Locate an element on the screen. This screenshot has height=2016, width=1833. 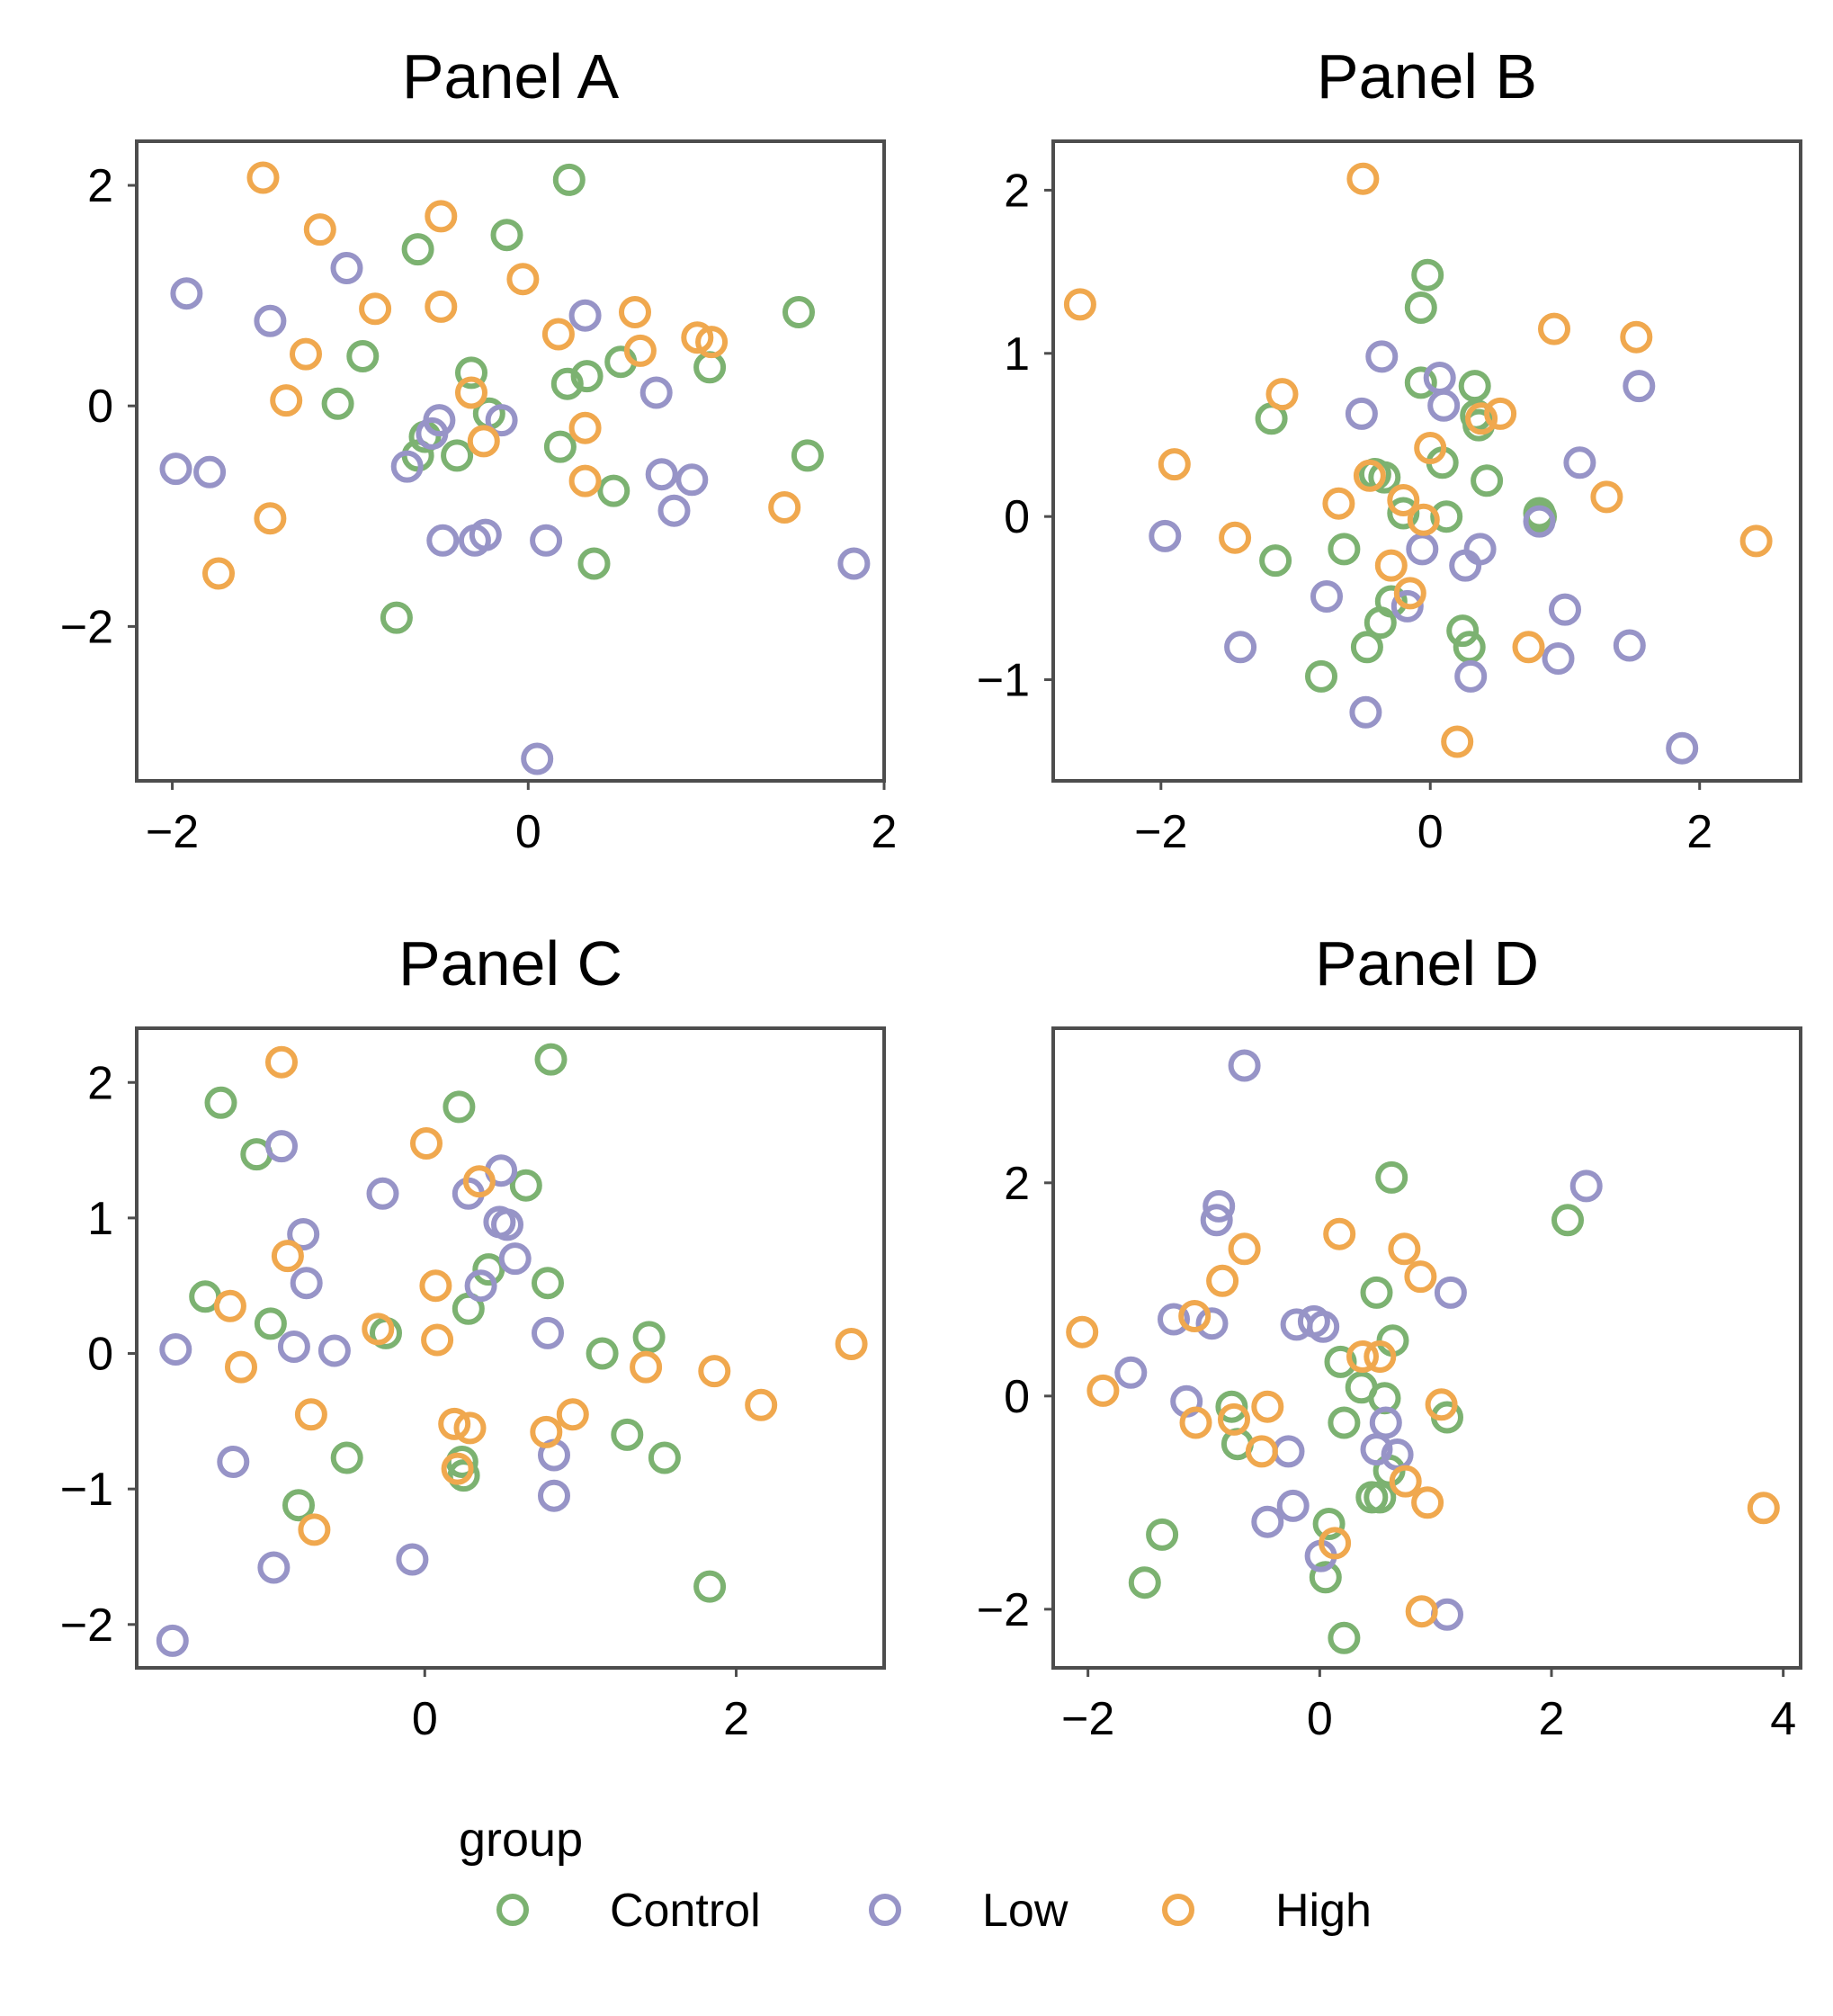
panel-d-x-tick-label: 0 is located at coordinates (1320, 1719).